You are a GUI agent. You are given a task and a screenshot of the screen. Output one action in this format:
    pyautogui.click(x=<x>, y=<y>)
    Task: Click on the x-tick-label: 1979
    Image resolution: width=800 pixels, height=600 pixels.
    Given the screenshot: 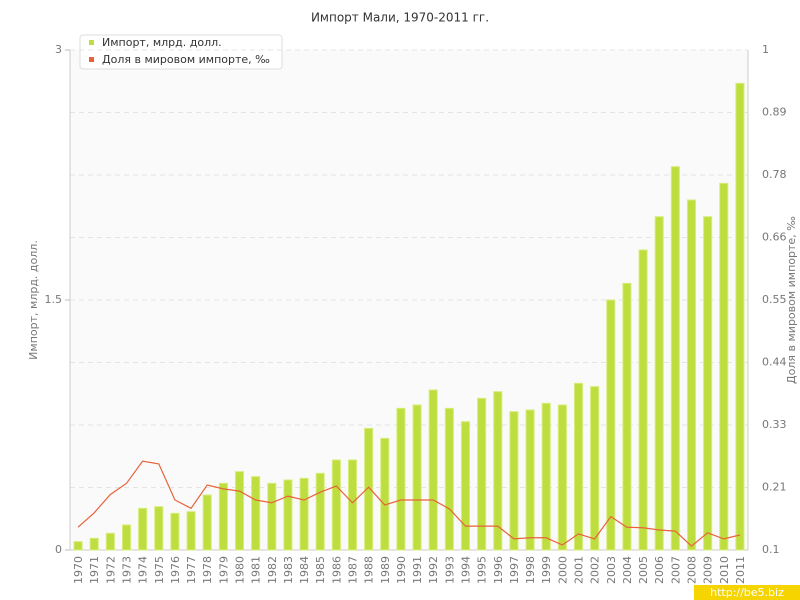 What is the action you would take?
    pyautogui.click(x=223, y=570)
    